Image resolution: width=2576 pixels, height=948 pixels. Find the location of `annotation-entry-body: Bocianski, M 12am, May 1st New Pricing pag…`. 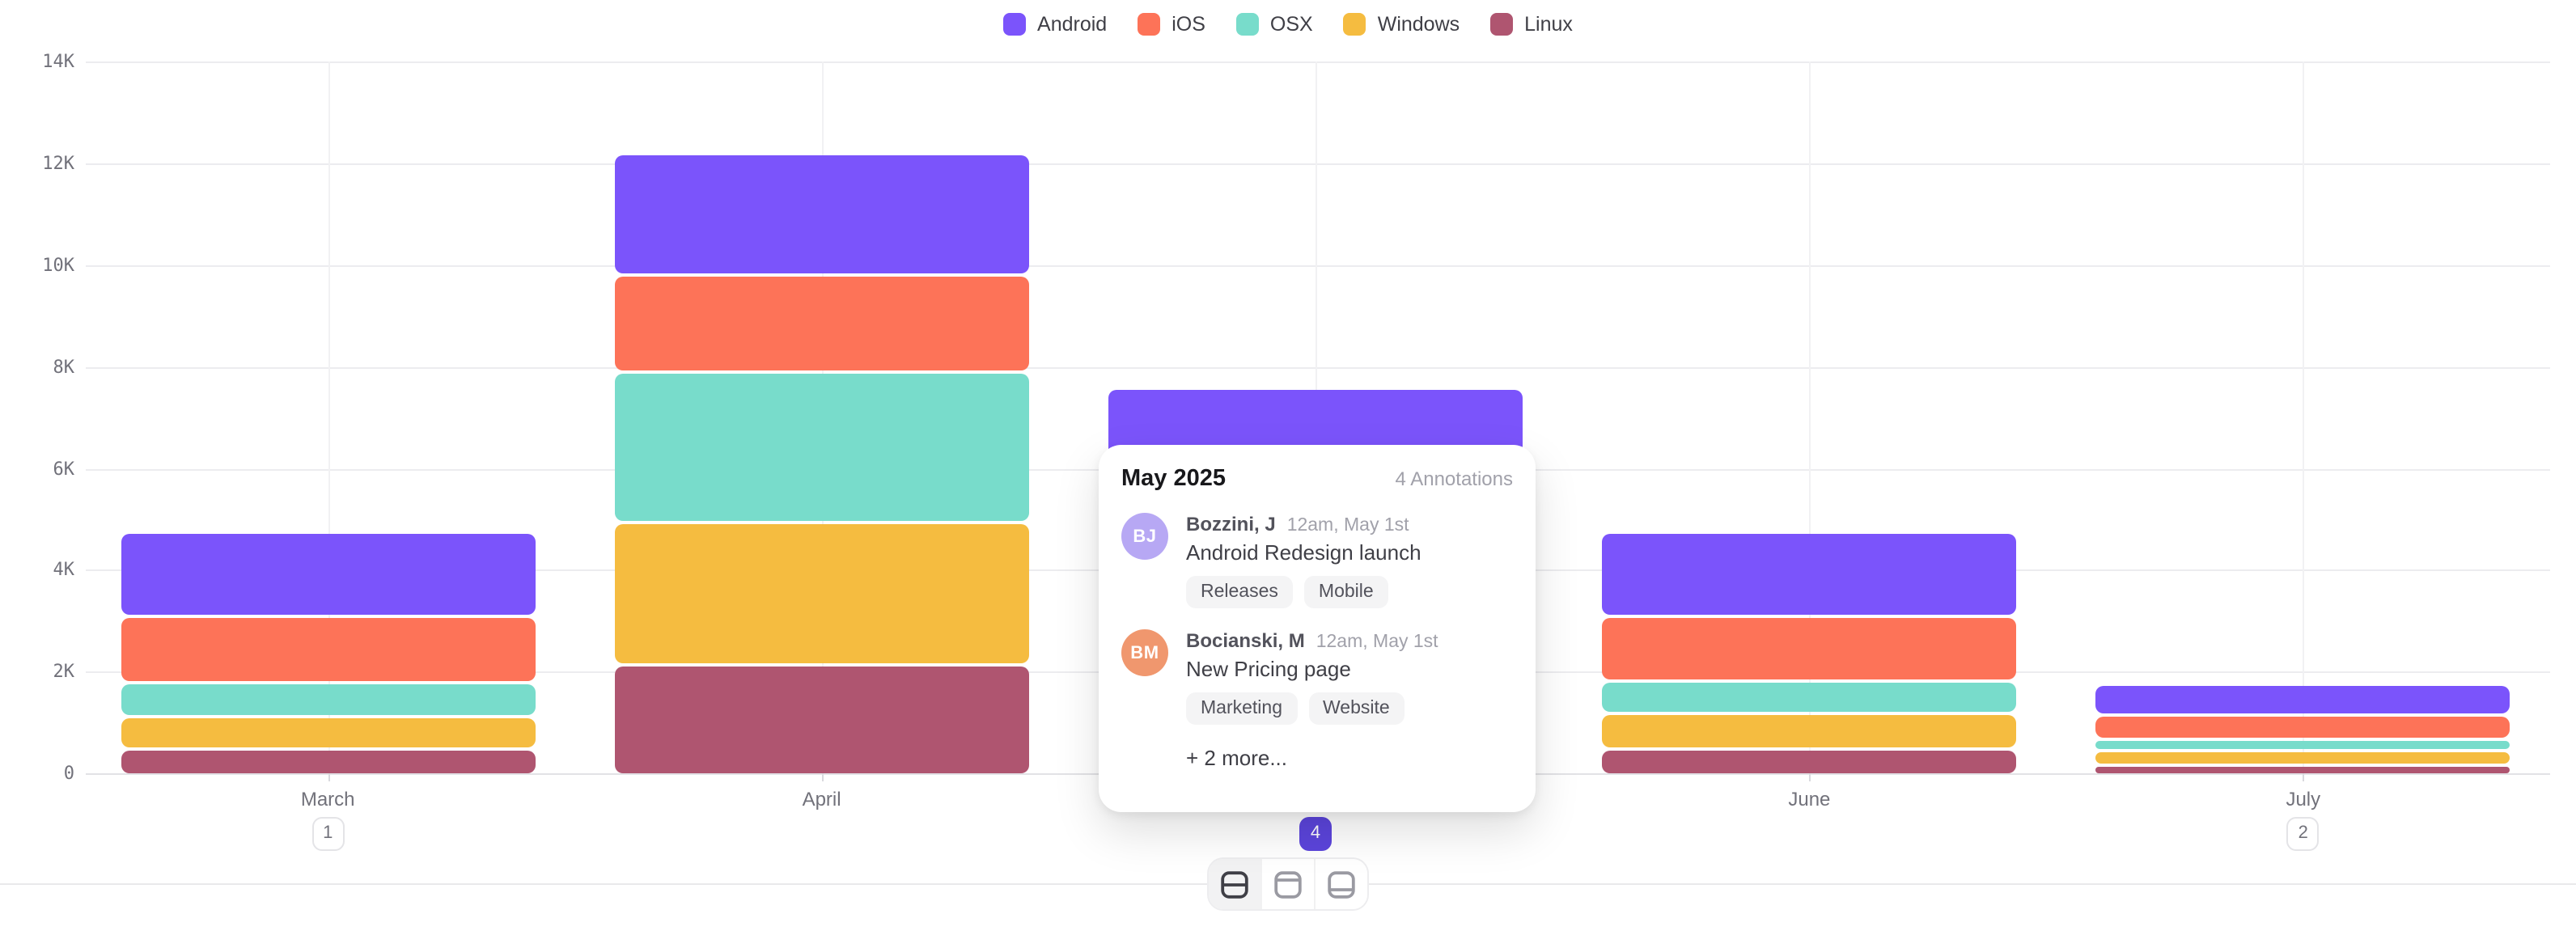

annotation-entry-body: Bocianski, M 12am, May 1st New Pricing pag… is located at coordinates (1349, 677).